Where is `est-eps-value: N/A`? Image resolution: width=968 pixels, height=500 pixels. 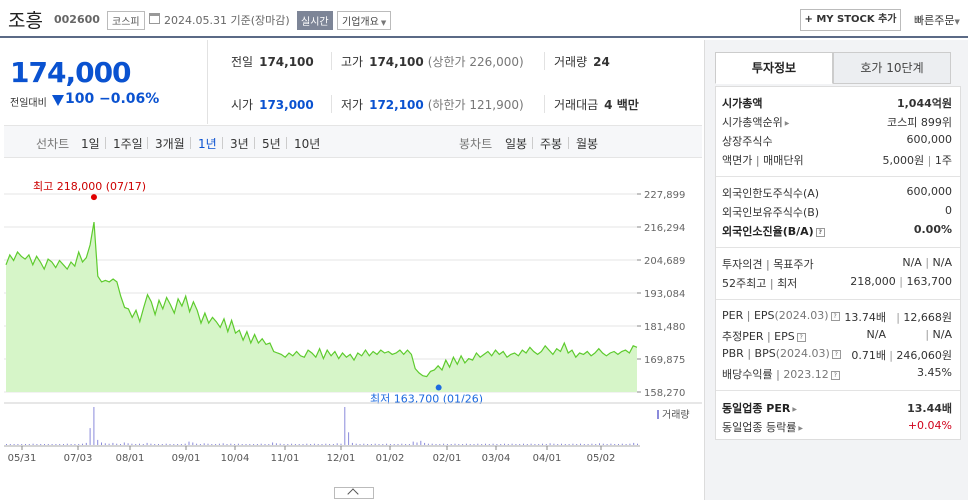 est-eps-value: N/A is located at coordinates (942, 334).